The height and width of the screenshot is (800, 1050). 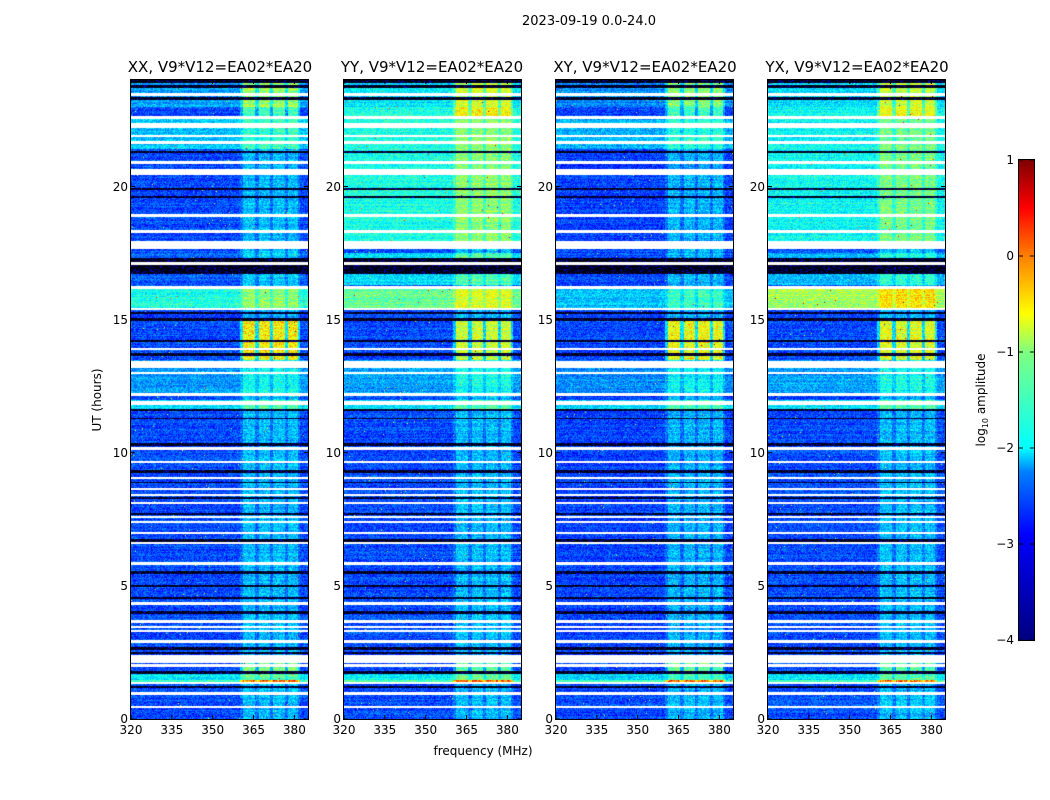 I want to click on heatmap-panel-xy, so click(x=644, y=399).